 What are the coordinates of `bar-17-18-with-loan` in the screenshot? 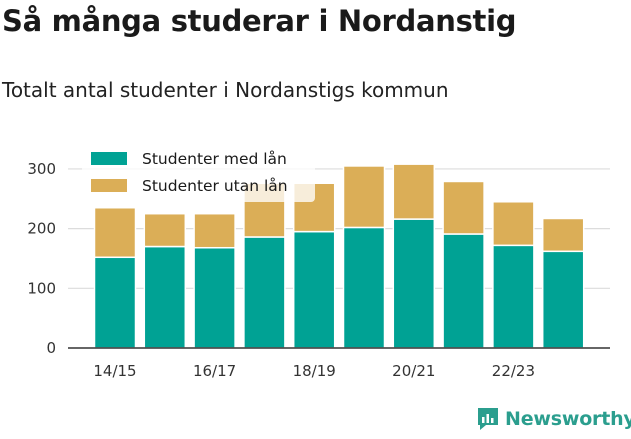 It's located at (264, 292).